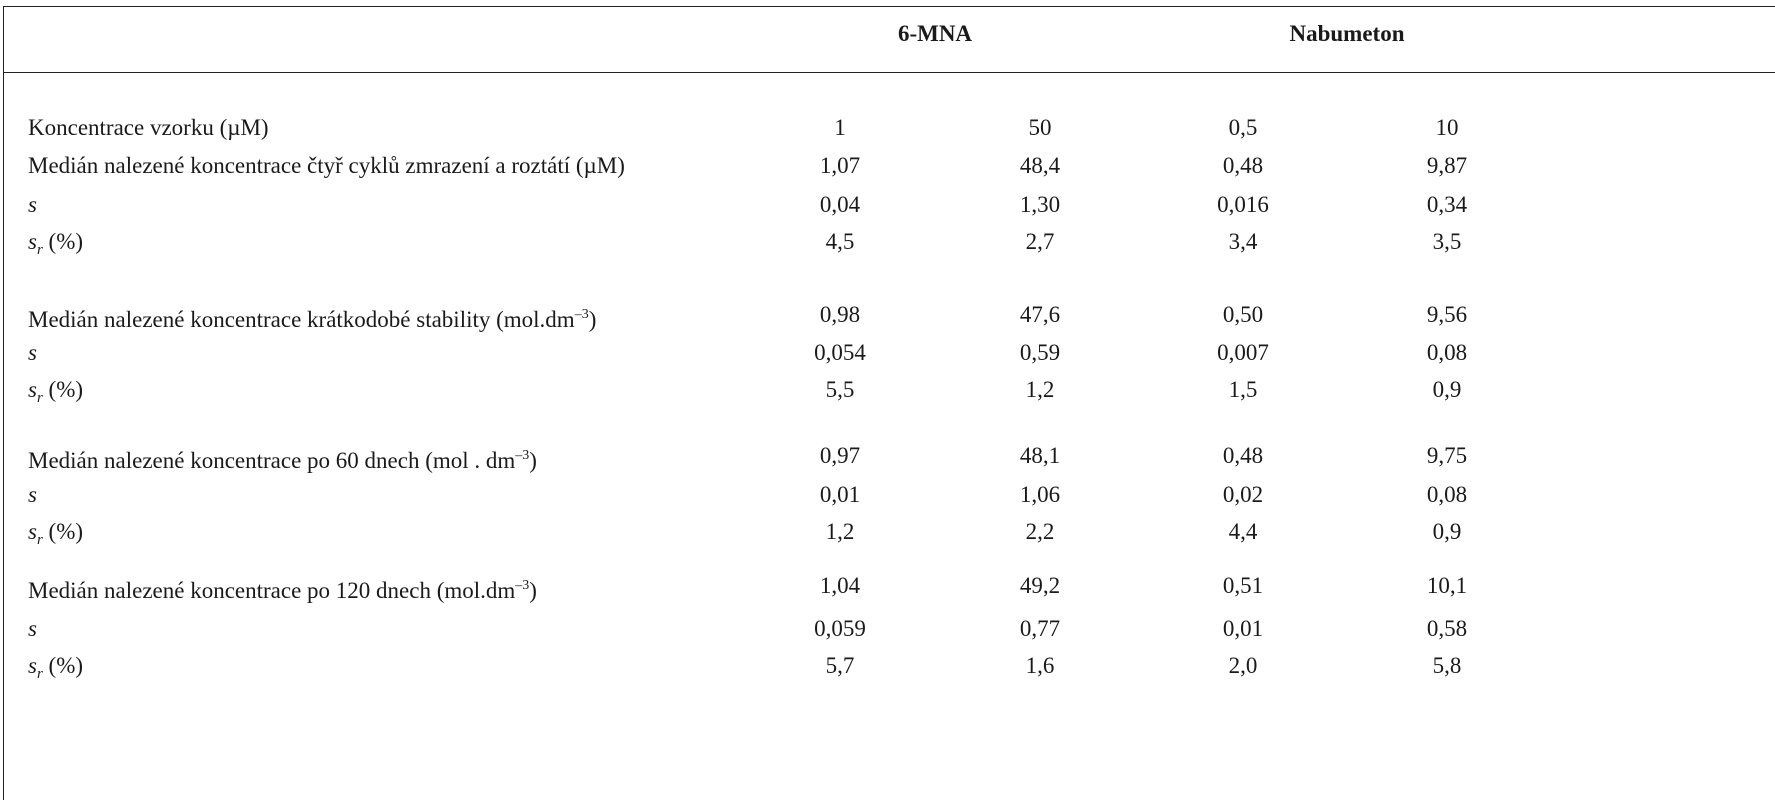 Image resolution: width=1775 pixels, height=800 pixels. Describe the element at coordinates (1040, 531) in the screenshot. I see `cell-6mna-50: 2,2` at that location.